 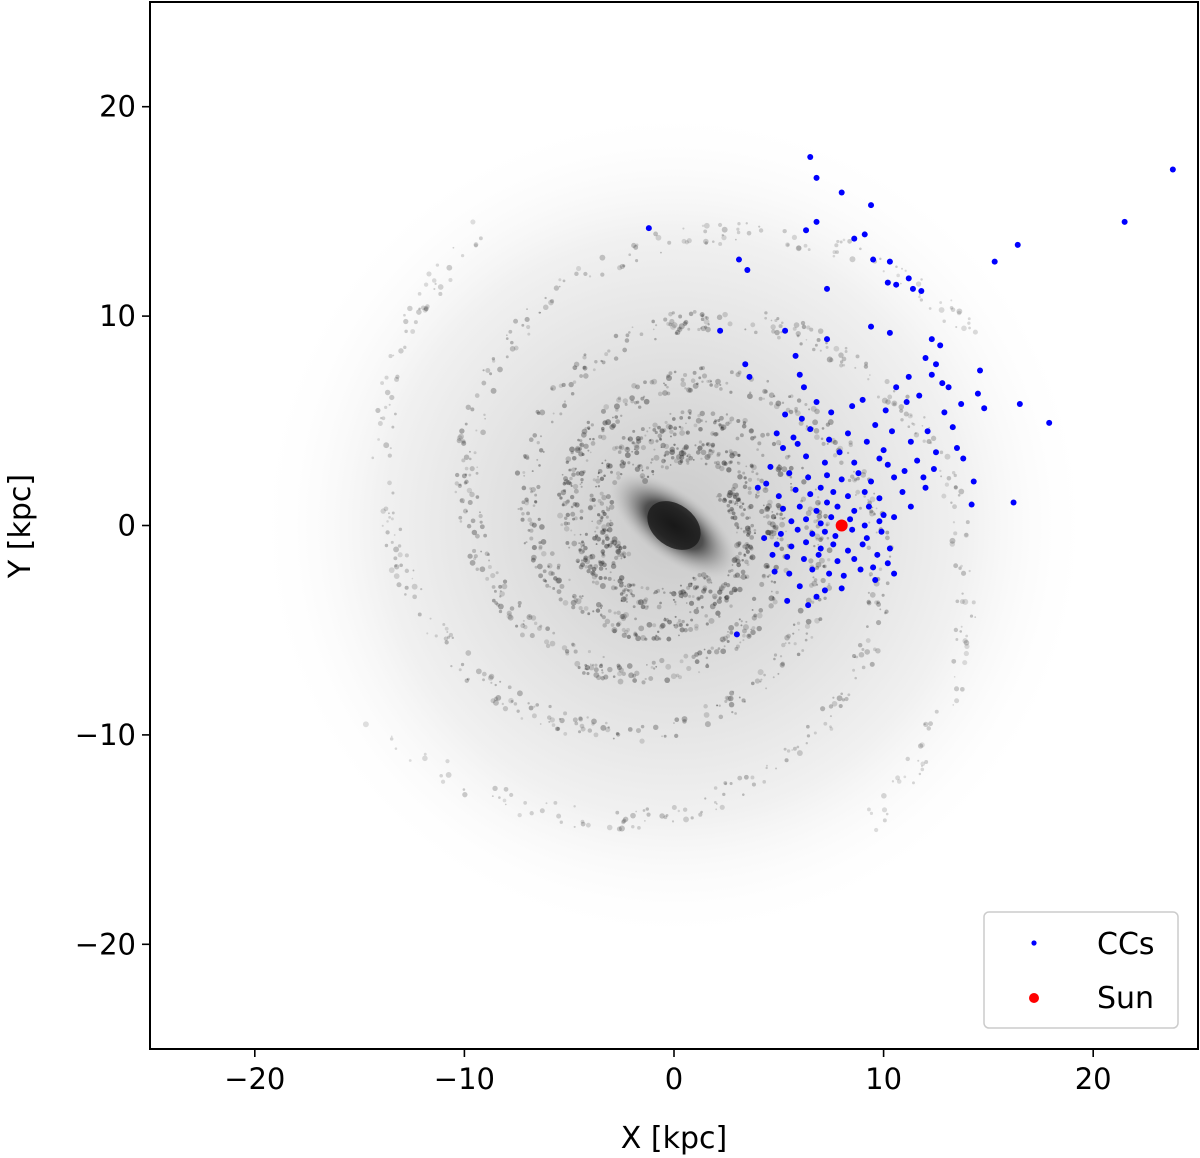 I want to click on galactic-core, so click(x=674, y=525).